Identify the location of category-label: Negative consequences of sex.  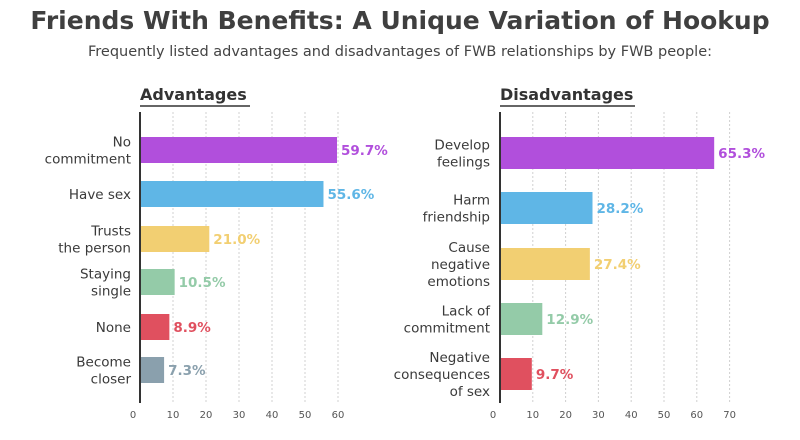
(442, 375).